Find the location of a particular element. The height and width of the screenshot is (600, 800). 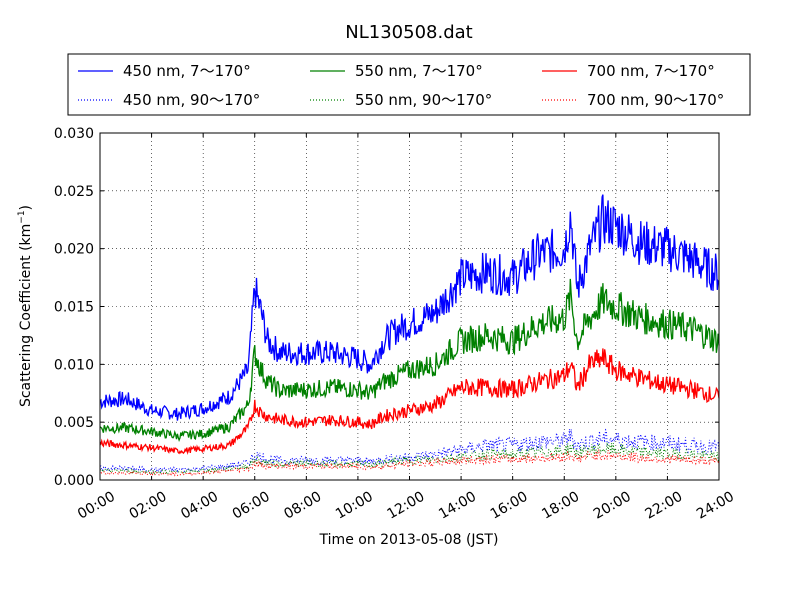

y-tick-labels: 0.000 0.005 0.010 0.015 0.020 0.025 0.030 is located at coordinates (74, 307).